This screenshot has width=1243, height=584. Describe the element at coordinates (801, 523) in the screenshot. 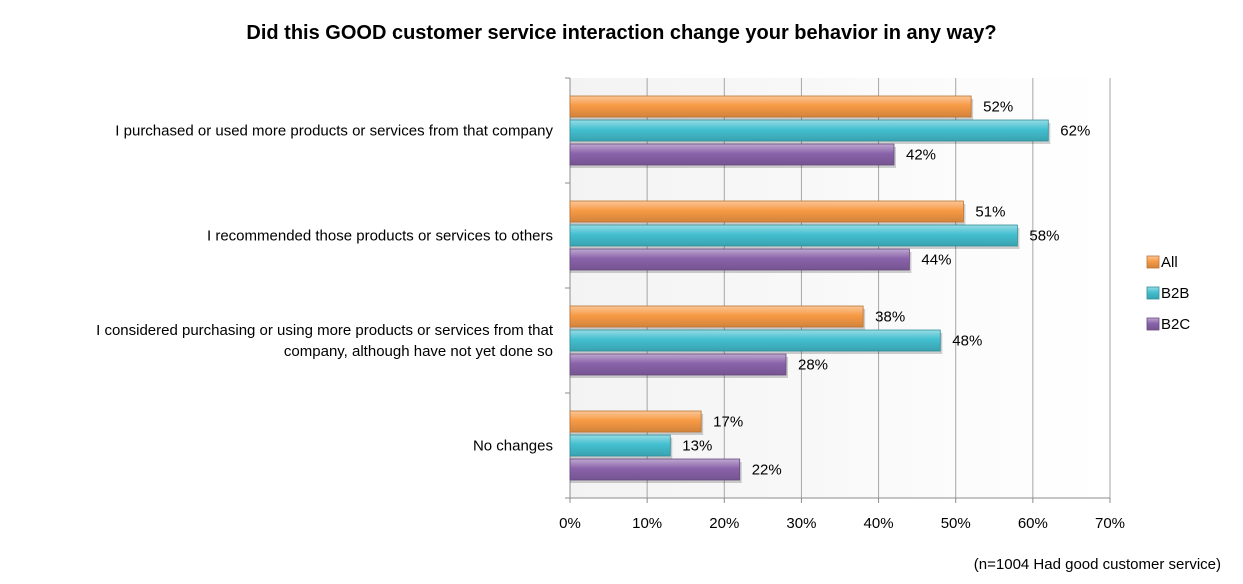

I see `x-tick-label: 30%` at that location.